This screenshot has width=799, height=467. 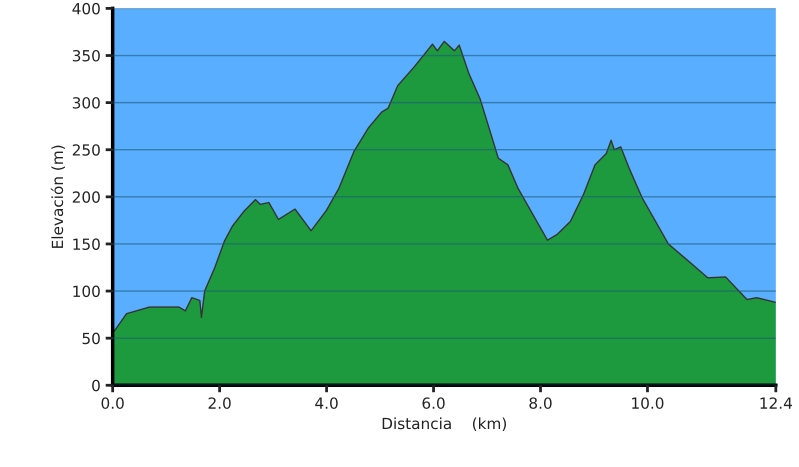 I want to click on y-tick-label: 400, so click(x=86, y=8).